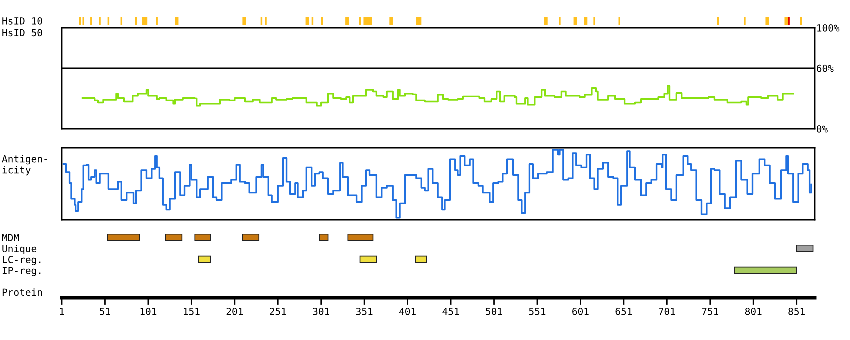 Image resolution: width=850 pixels, height=340 pixels. Describe the element at coordinates (667, 312) in the screenshot. I see `x-tick-label: 701` at that location.